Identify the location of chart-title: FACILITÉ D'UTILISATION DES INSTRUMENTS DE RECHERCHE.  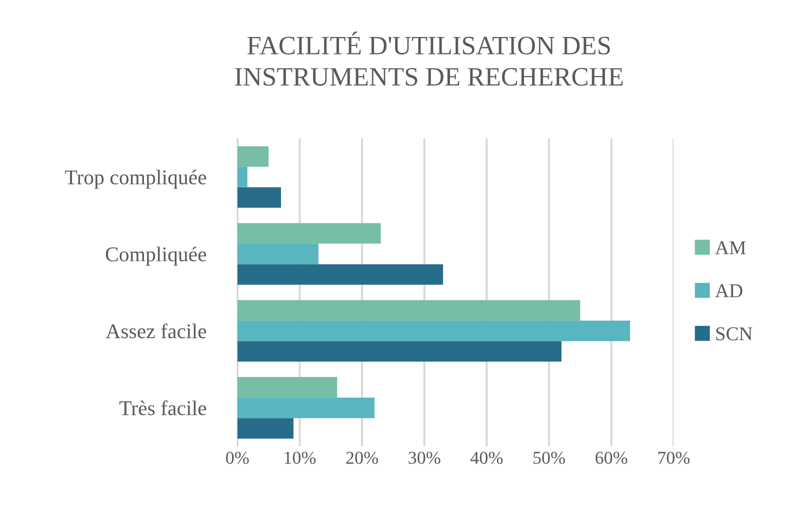
(429, 59).